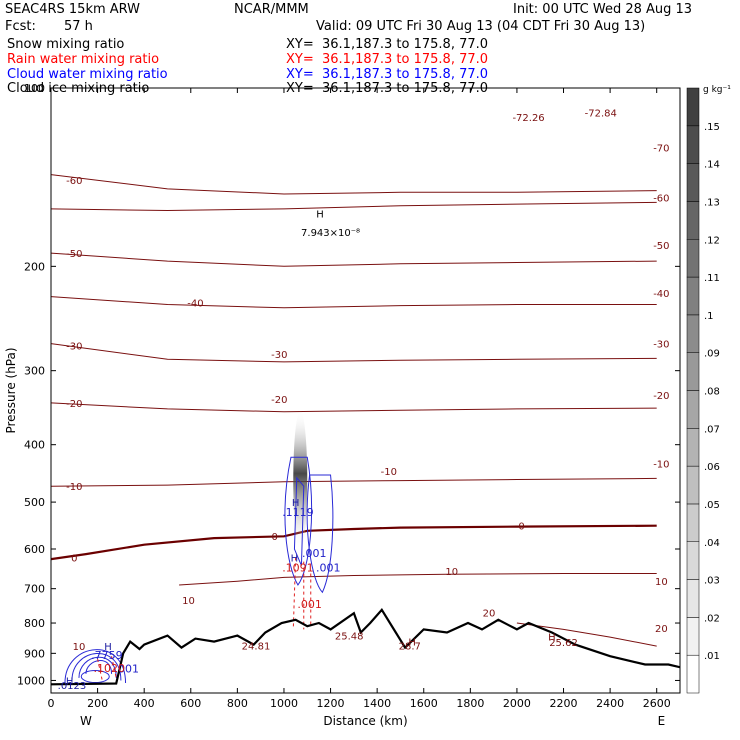 This screenshot has width=740, height=740. I want to click on colorbar-tick-label: .06, so click(712, 467).